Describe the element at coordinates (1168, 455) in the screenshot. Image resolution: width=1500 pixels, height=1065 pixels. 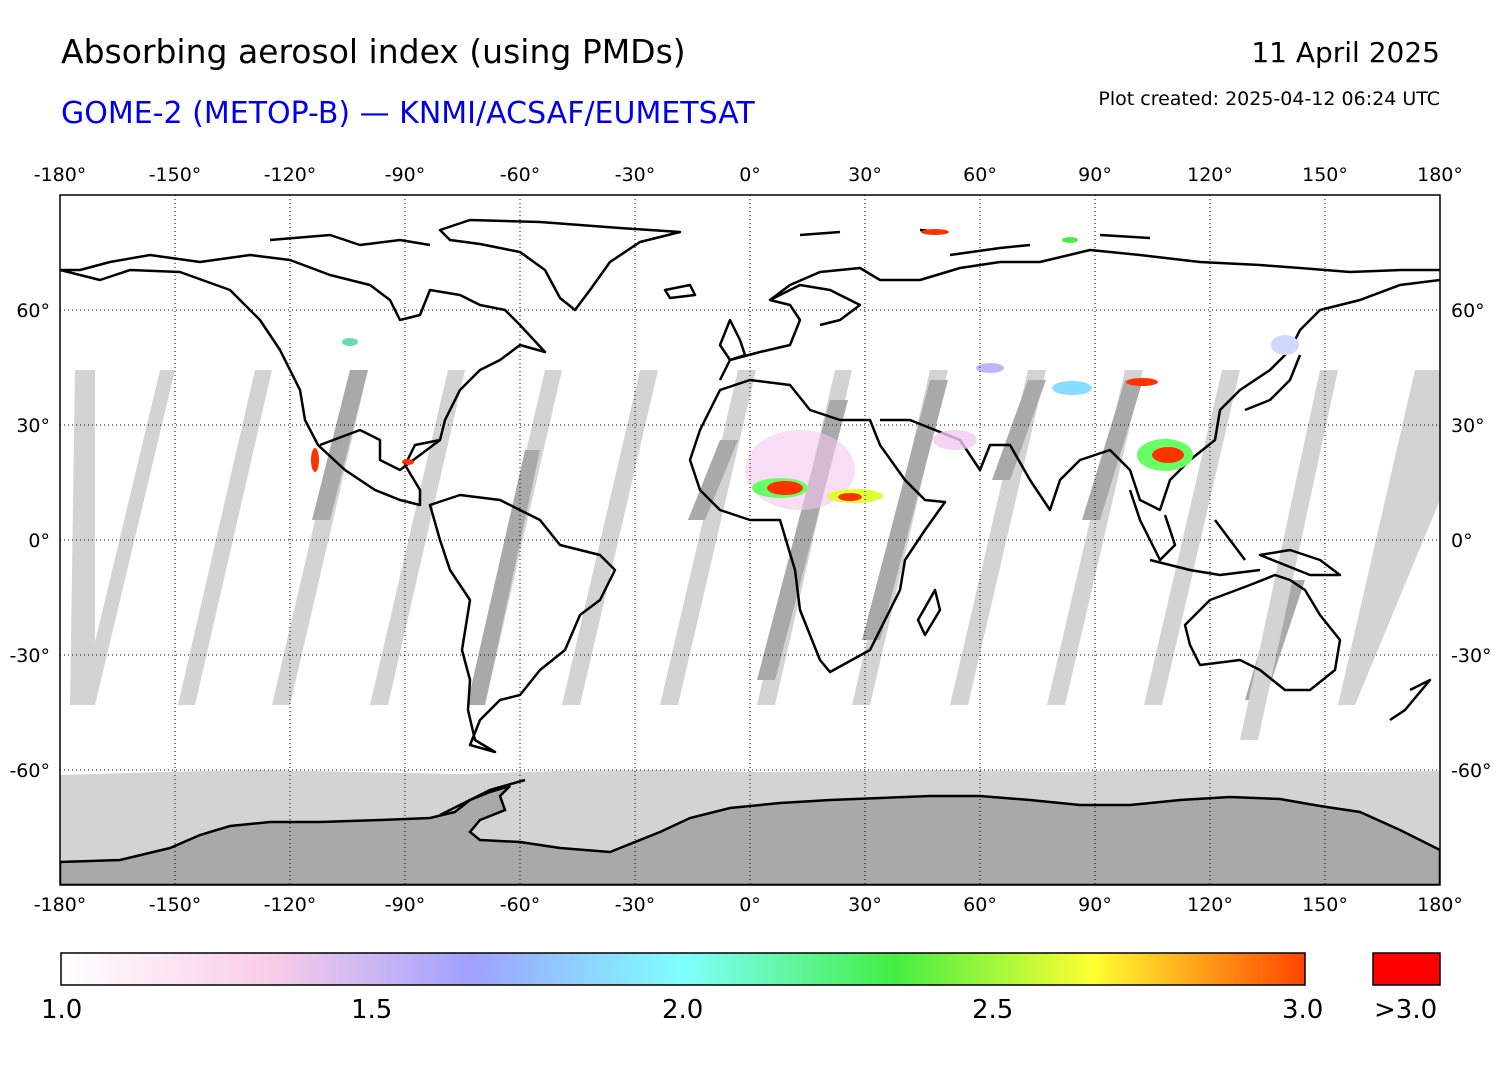
I see `china-plume-core` at that location.